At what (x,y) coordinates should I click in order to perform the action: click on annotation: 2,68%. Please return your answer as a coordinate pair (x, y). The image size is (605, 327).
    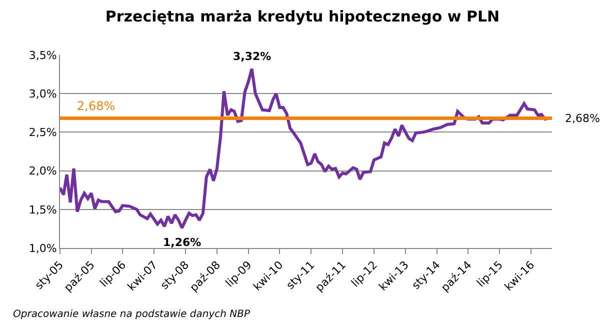
    Looking at the image, I should click on (582, 118).